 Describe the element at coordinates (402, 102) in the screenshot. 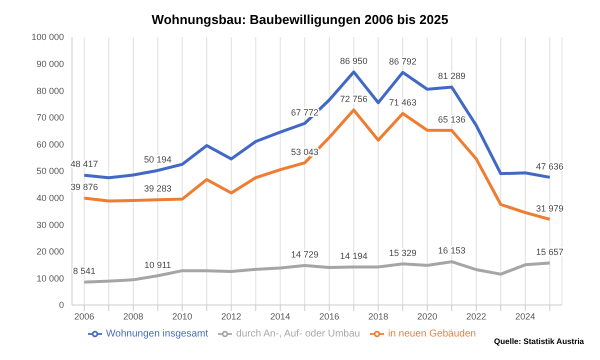

I see `data-label: 71 463` at that location.